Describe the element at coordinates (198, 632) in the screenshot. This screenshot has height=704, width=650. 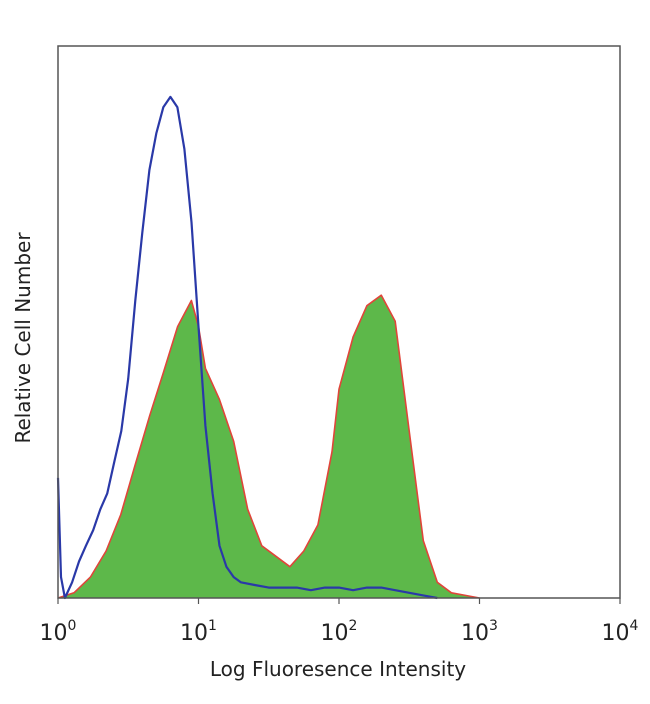
I see `x-tick-label-1: 101` at that location.